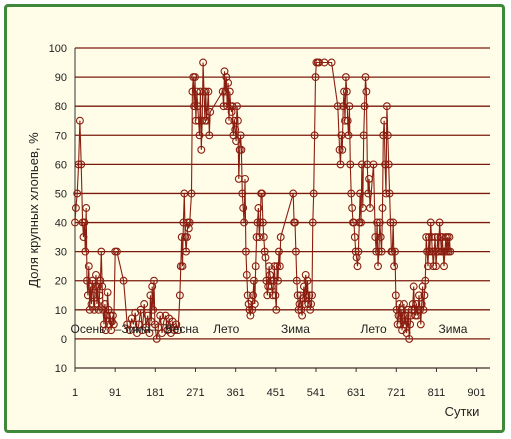 This screenshot has height=439, width=511. Describe the element at coordinates (58, 49) in the screenshot. I see `y-tick-label: 100` at that location.